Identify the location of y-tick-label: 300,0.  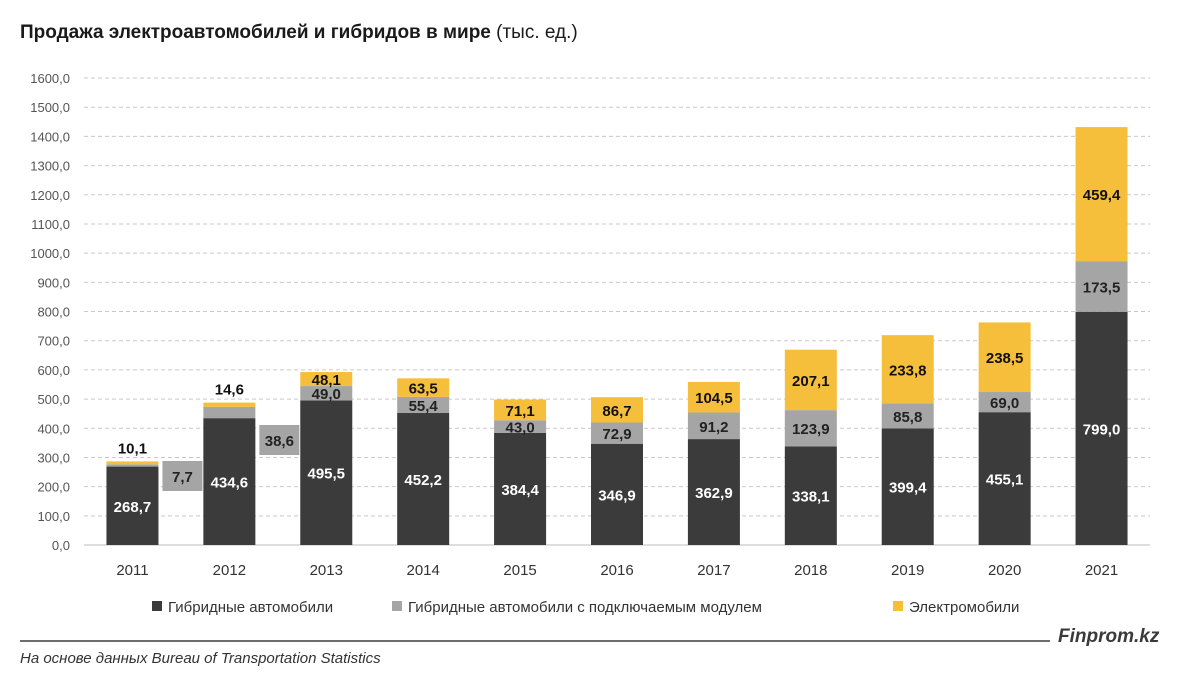
(53, 457).